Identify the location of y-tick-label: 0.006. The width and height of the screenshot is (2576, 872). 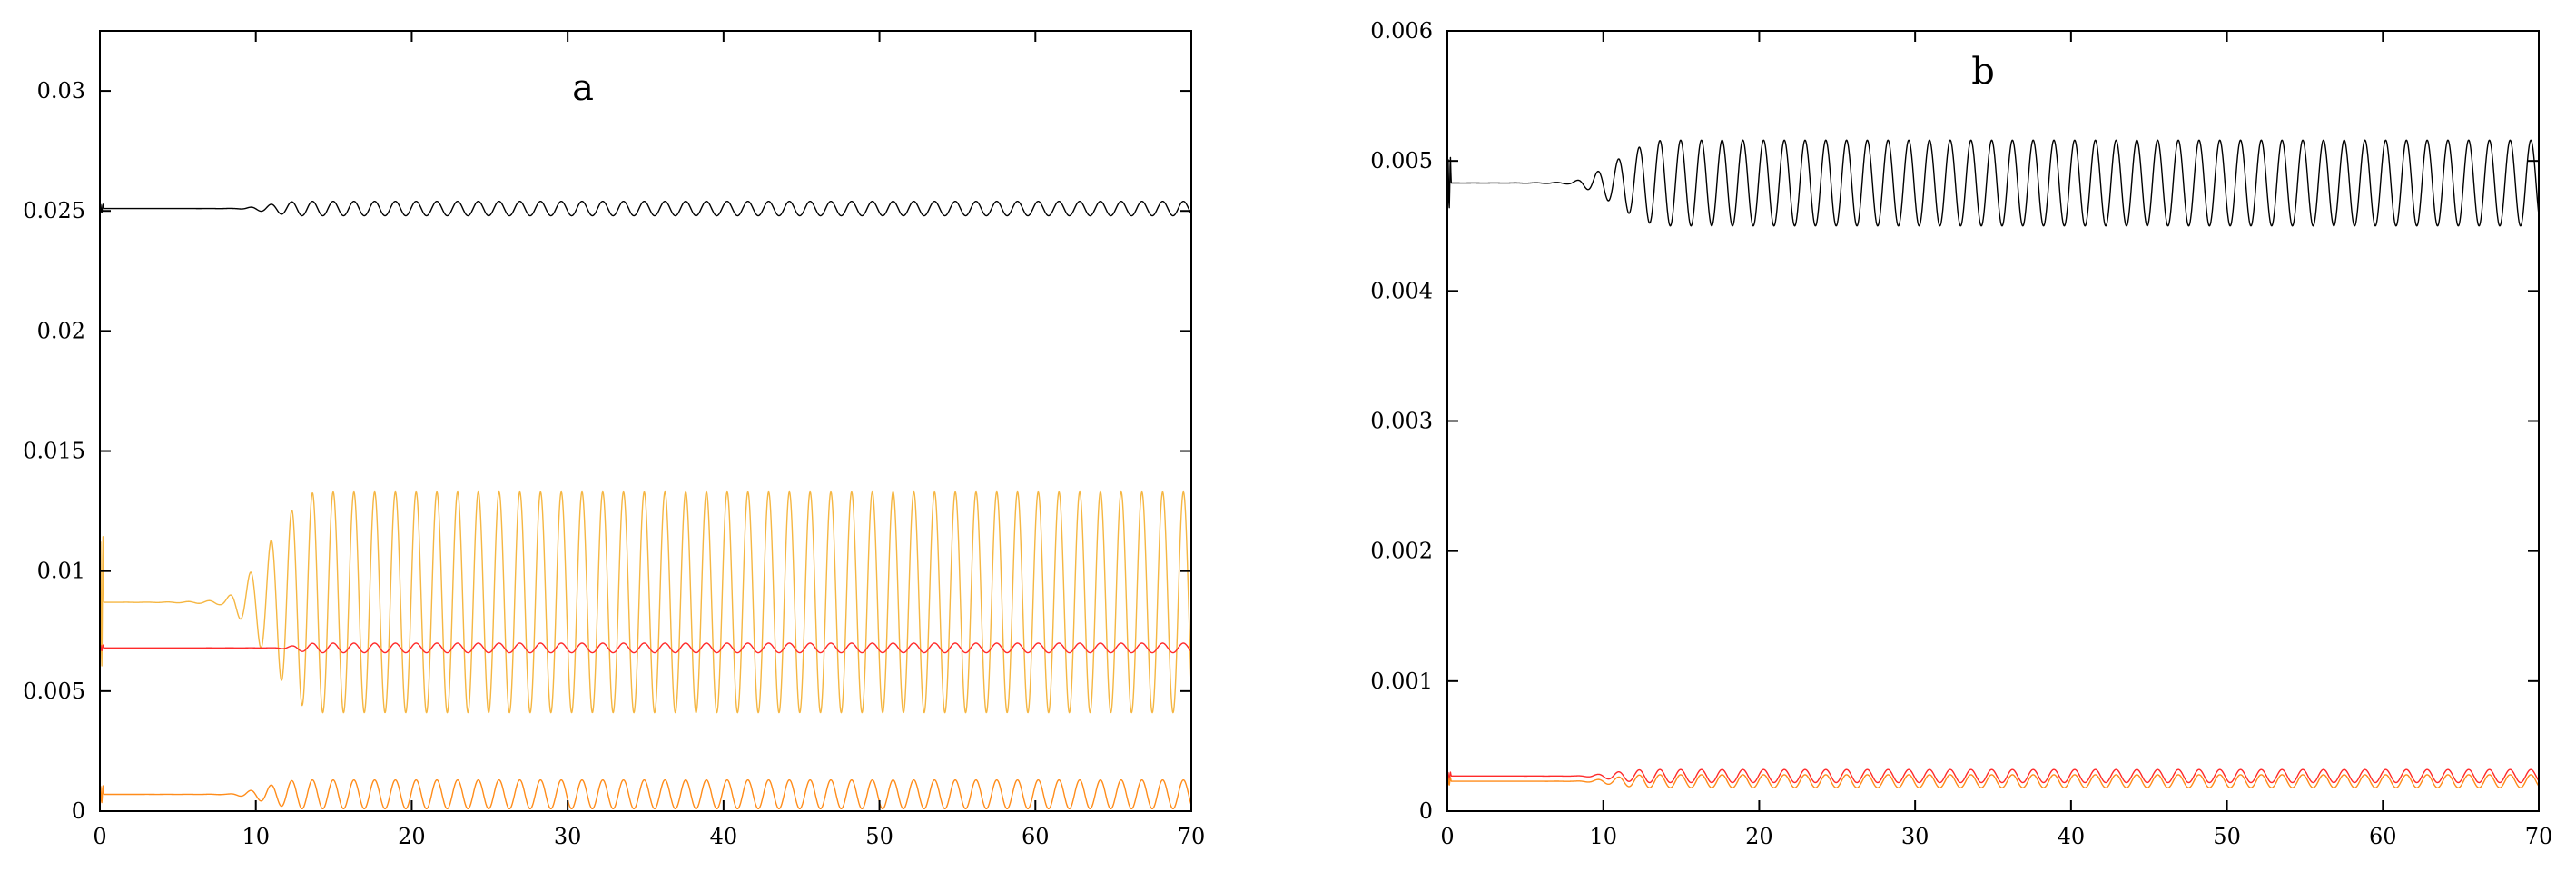
(1401, 31).